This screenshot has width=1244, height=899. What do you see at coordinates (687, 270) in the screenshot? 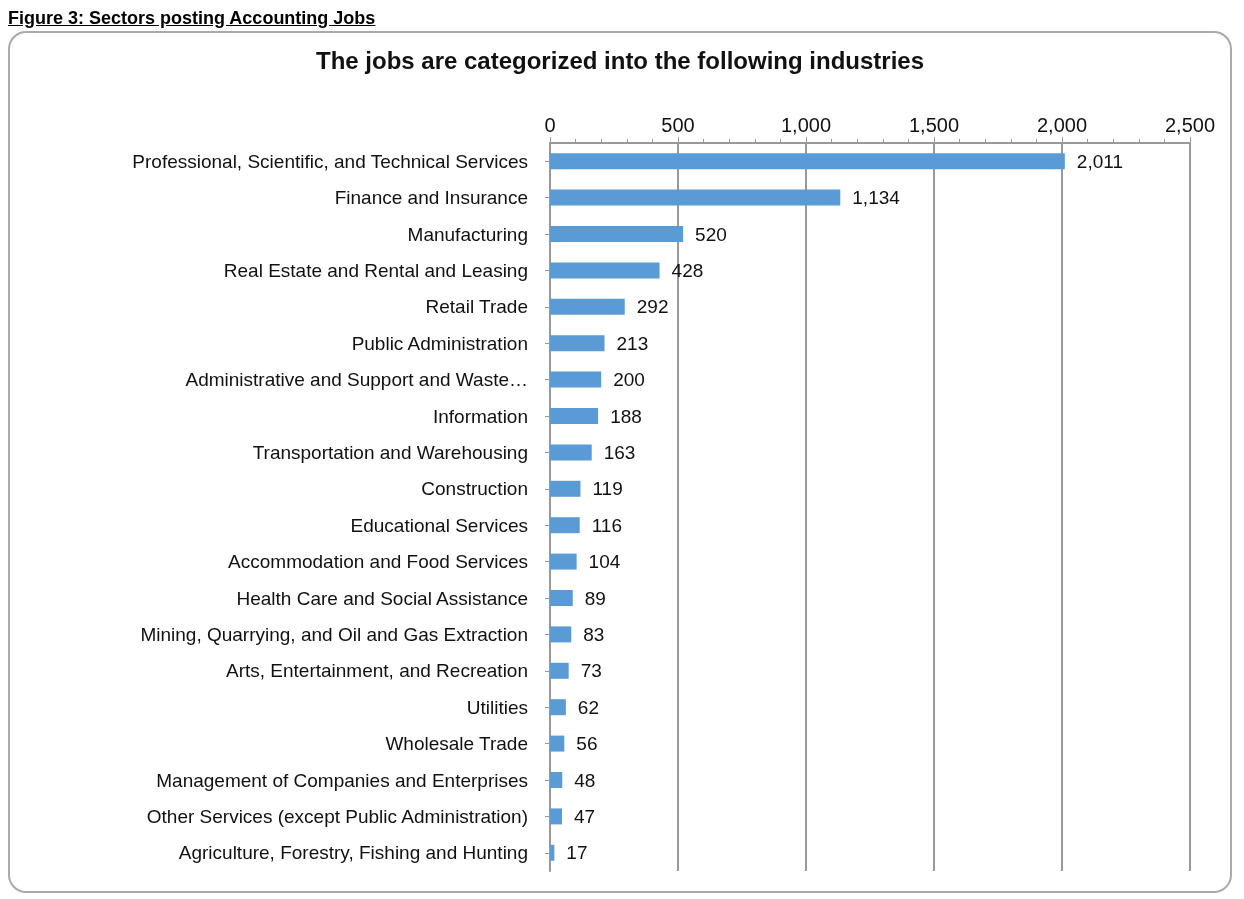
I see `data-label: 428` at bounding box center [687, 270].